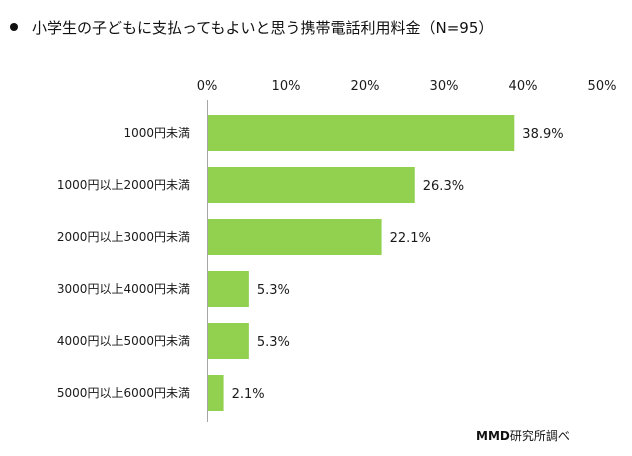 The width and height of the screenshot is (632, 456). Describe the element at coordinates (443, 186) in the screenshot. I see `data-label: 26.3%` at that location.